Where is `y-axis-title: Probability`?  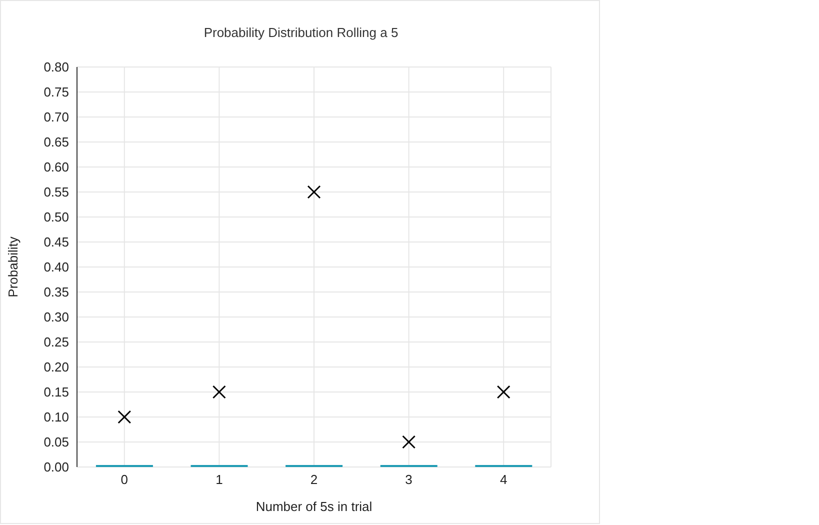
y-axis-title: Probability is located at coordinates (13, 267).